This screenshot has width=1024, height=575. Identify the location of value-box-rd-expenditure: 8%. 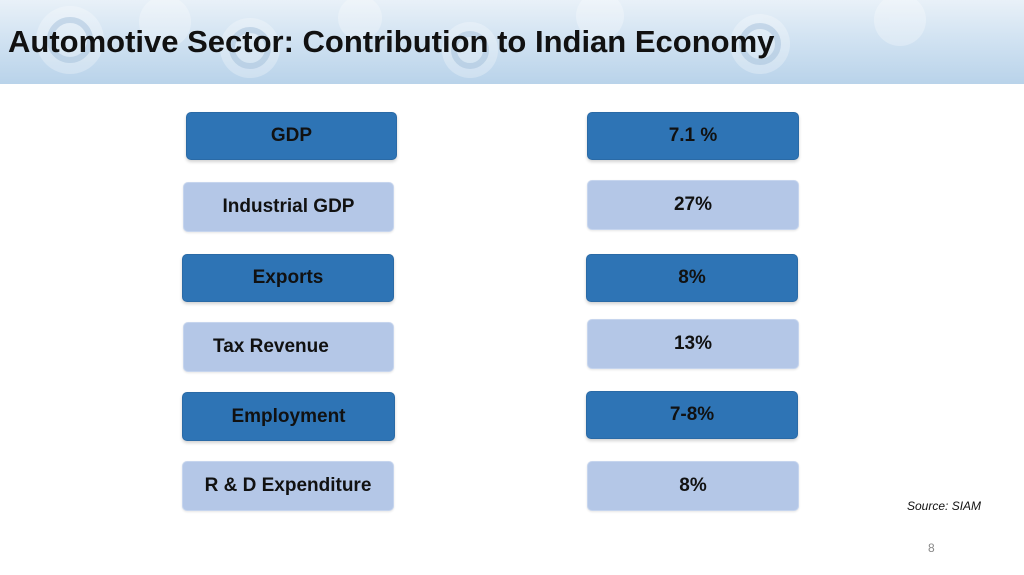
(693, 486).